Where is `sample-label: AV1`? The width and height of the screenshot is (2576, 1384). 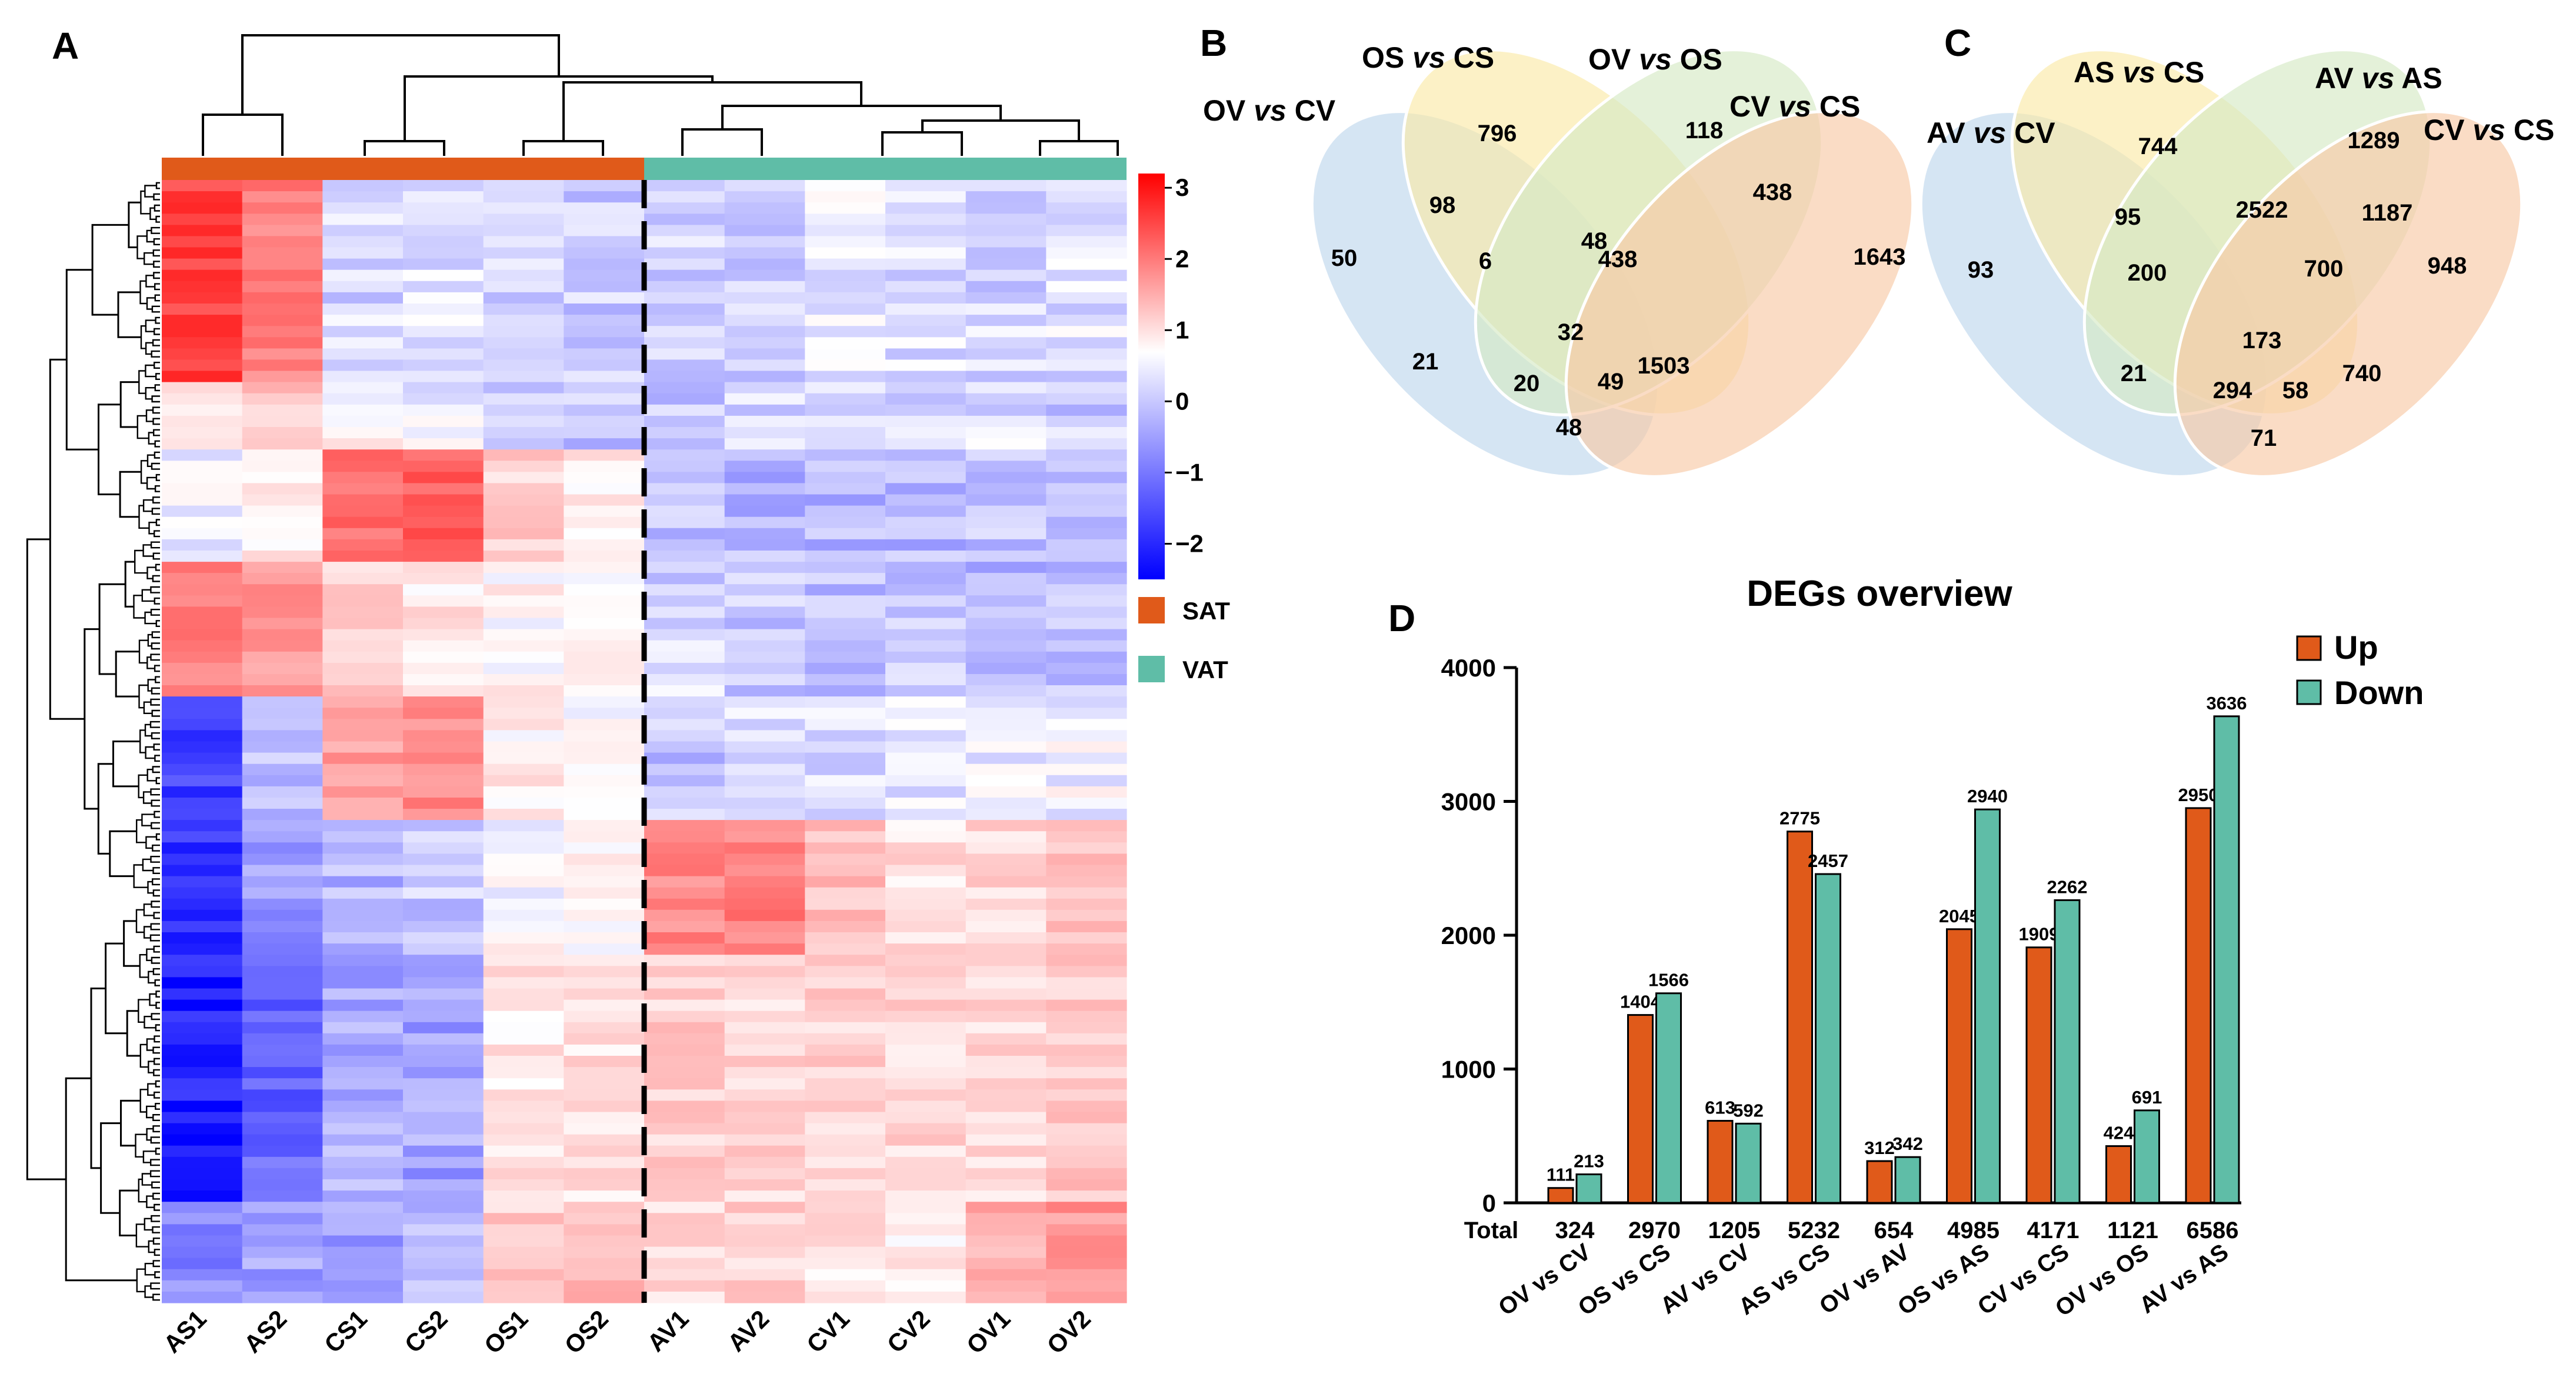 sample-label: AV1 is located at coordinates (668, 1331).